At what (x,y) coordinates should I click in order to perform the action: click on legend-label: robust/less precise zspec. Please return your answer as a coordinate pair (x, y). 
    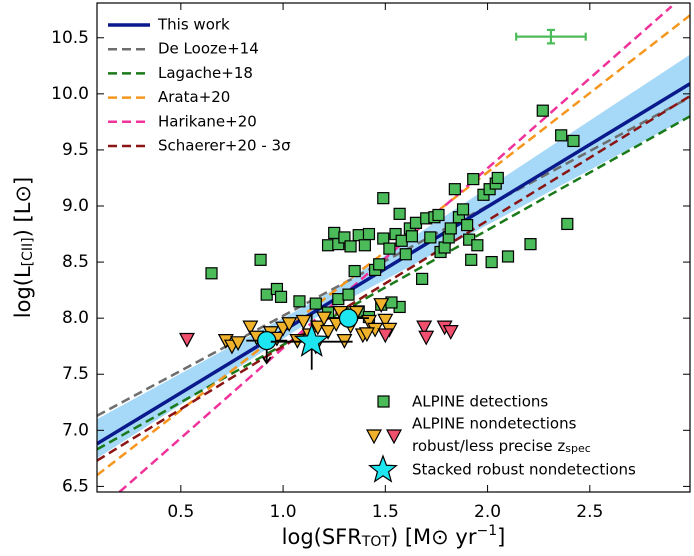
    Looking at the image, I should click on (501, 446).